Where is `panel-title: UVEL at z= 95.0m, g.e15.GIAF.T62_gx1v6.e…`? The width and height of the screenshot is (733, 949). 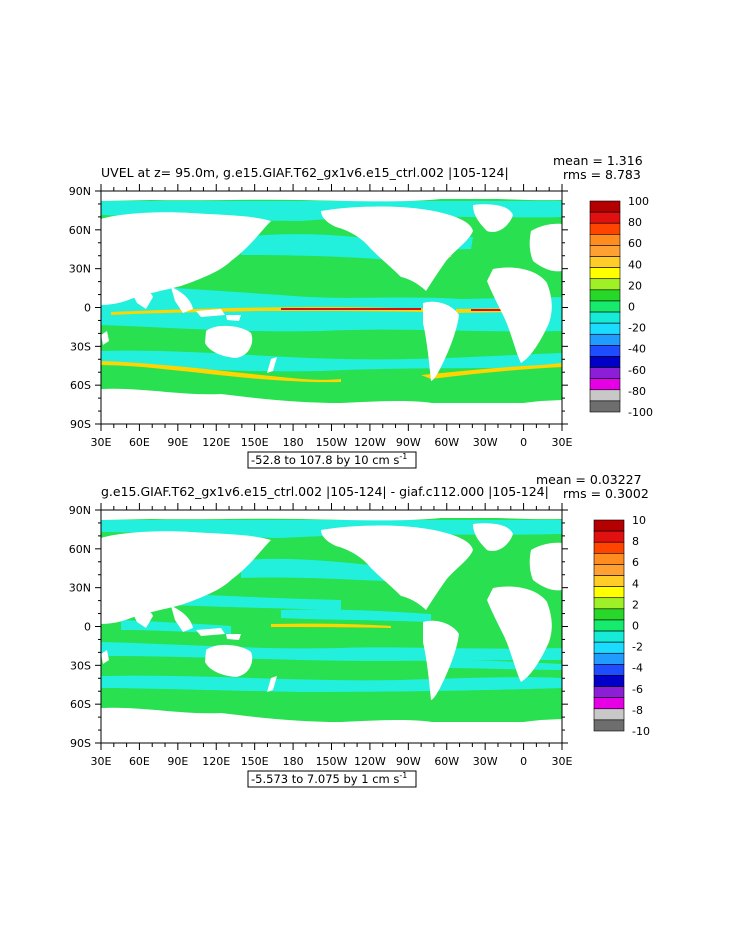 panel-title: UVEL at z= 95.0m, g.e15.GIAF.T62_gx1v6.e… is located at coordinates (305, 172).